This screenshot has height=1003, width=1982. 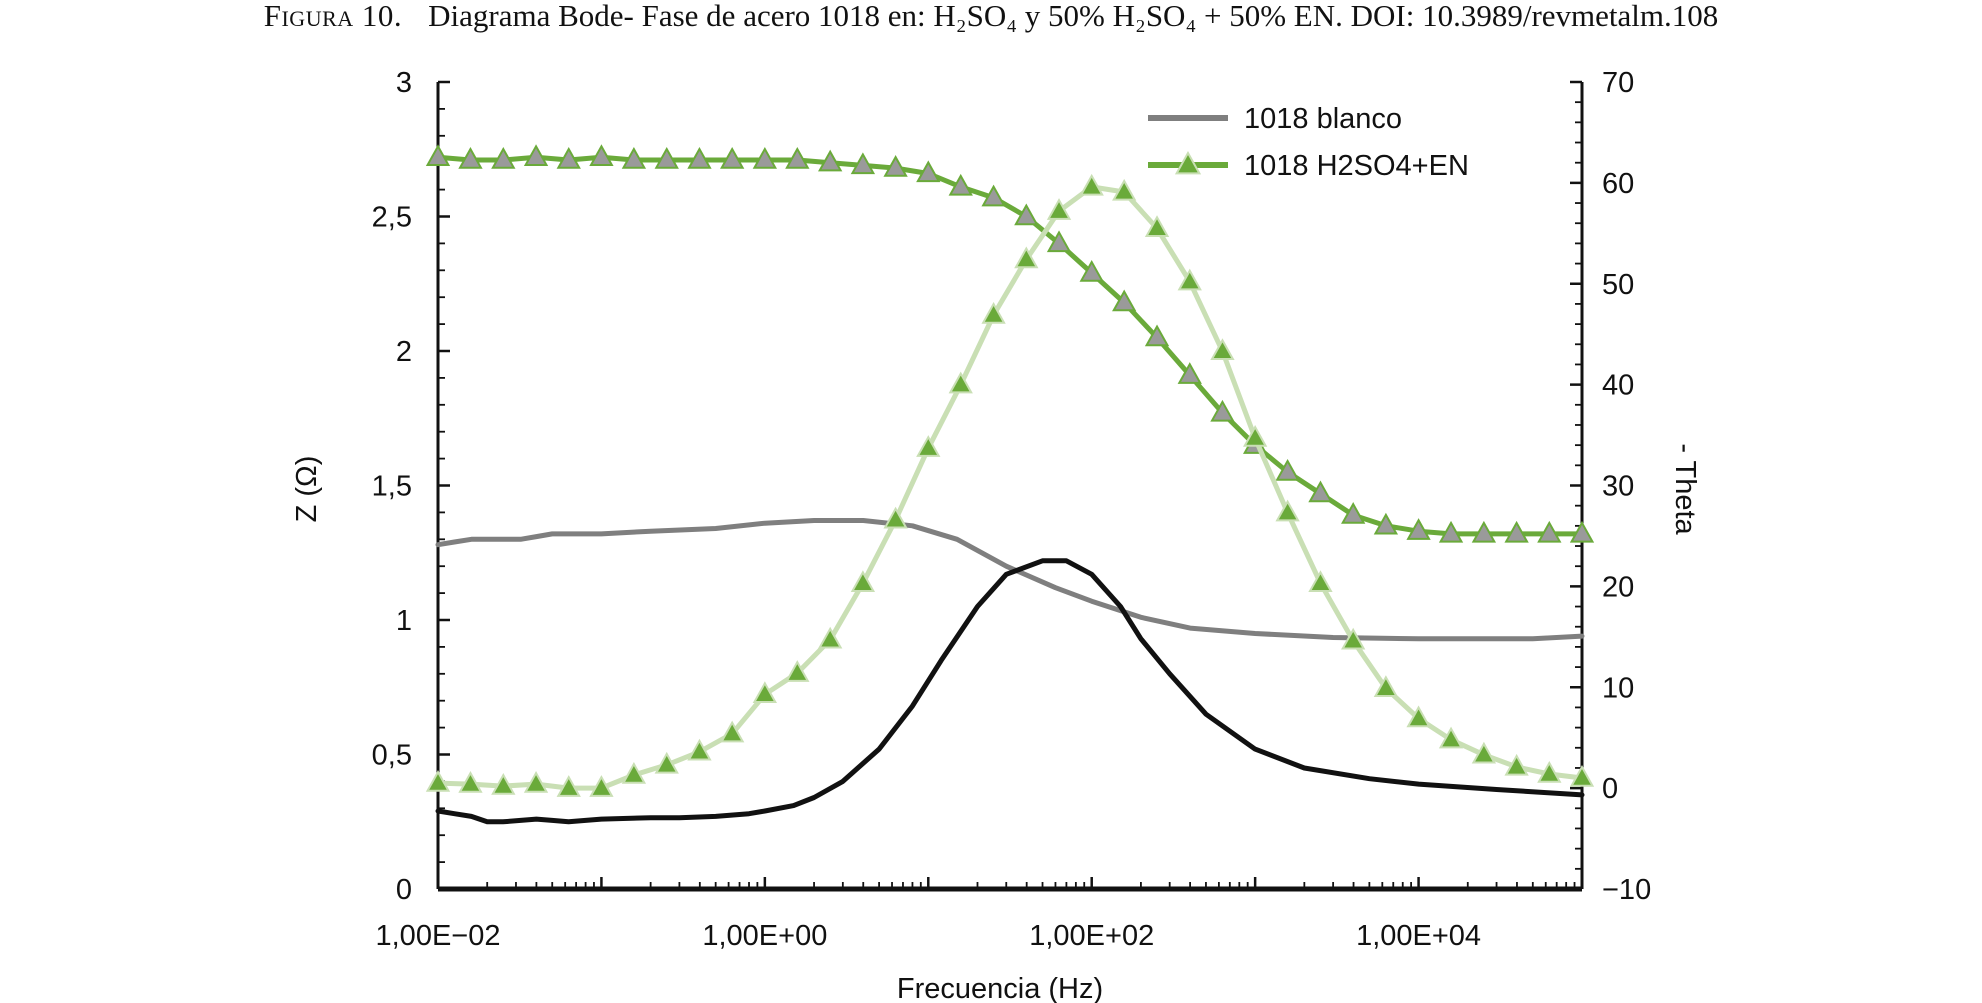 What do you see at coordinates (1618, 688) in the screenshot?
I see `y-right-tick-label: 10` at bounding box center [1618, 688].